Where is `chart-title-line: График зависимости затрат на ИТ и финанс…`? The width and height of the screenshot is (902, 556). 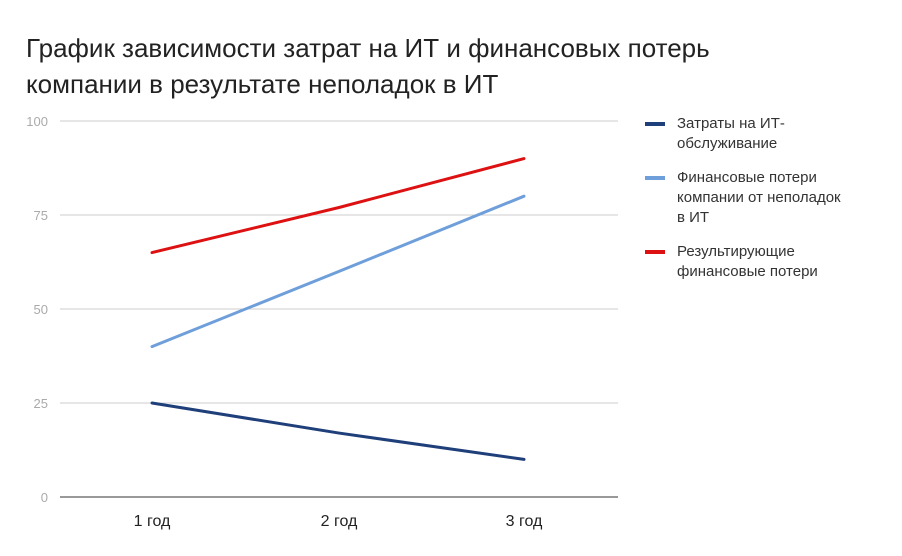 chart-title-line: График зависимости затрат на ИТ и финанс… is located at coordinates (368, 48).